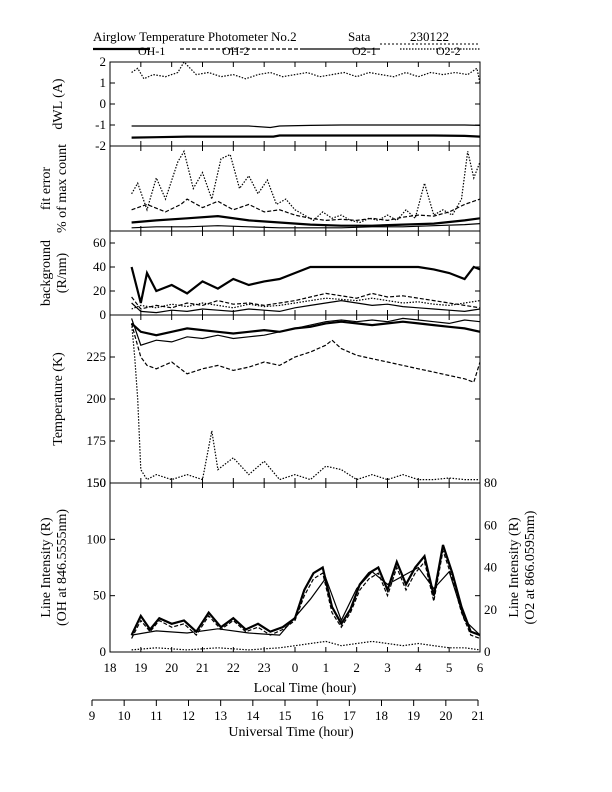  Describe the element at coordinates (103, 61) in the screenshot. I see `y-tick-label: 2` at that location.